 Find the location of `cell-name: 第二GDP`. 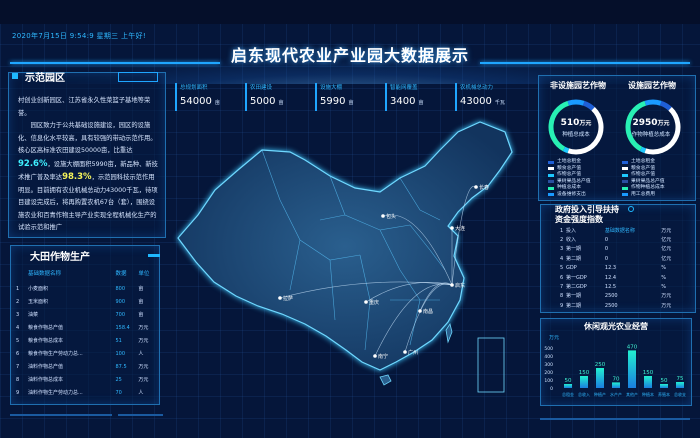

cell-name: 第二GDP is located at coordinates (576, 287).